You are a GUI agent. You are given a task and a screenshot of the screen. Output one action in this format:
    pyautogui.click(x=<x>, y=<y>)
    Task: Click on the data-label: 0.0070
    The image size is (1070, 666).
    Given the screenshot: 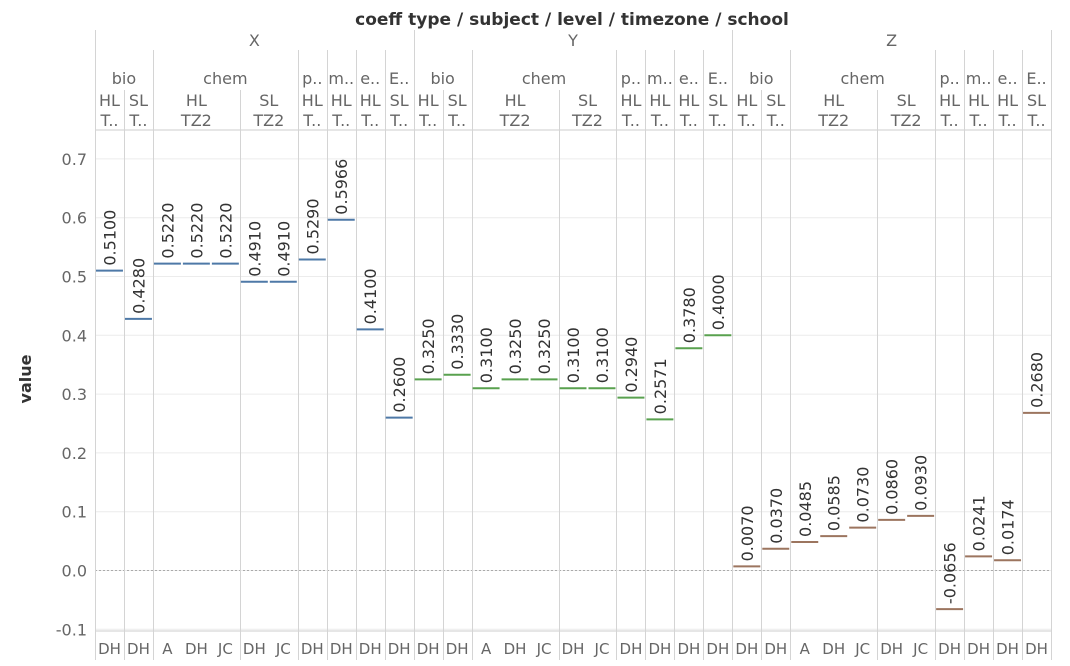 What is the action you would take?
    pyautogui.click(x=747, y=533)
    